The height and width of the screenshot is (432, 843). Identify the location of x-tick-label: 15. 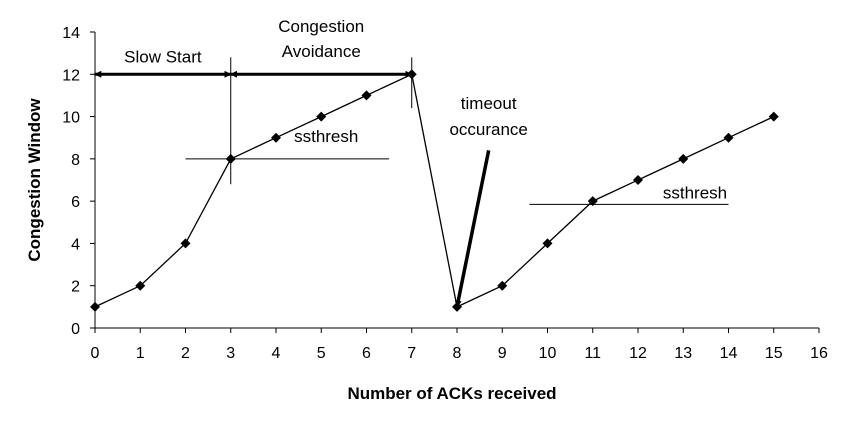
(774, 353).